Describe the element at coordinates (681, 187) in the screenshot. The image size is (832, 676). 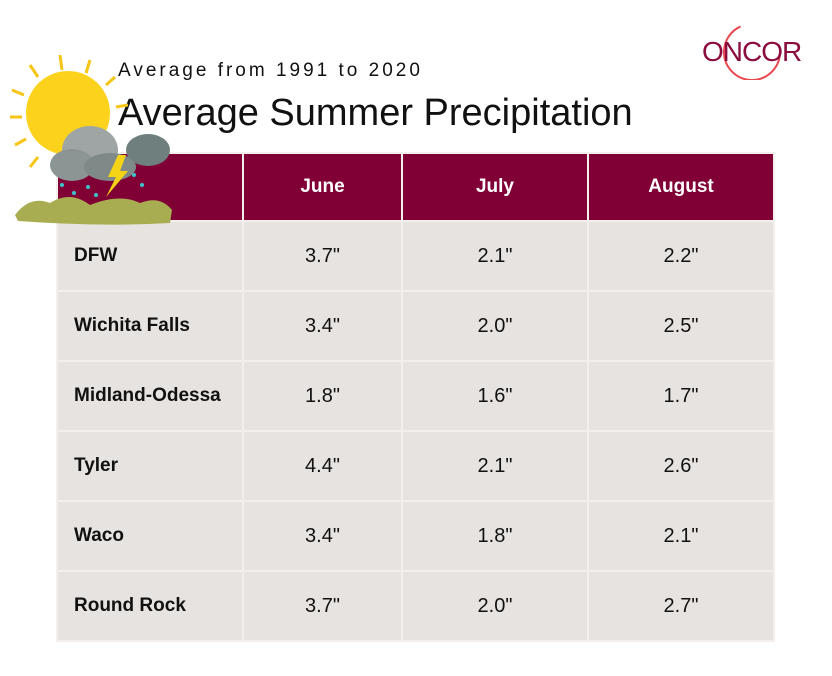
I see `column-header: August` at that location.